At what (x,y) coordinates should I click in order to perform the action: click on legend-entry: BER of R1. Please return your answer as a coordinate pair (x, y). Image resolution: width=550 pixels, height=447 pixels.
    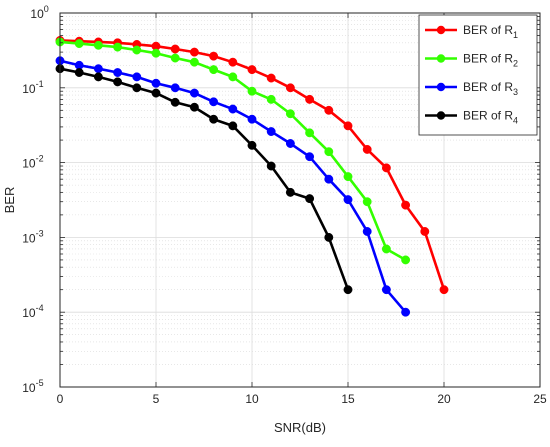
    Looking at the image, I should click on (471, 31).